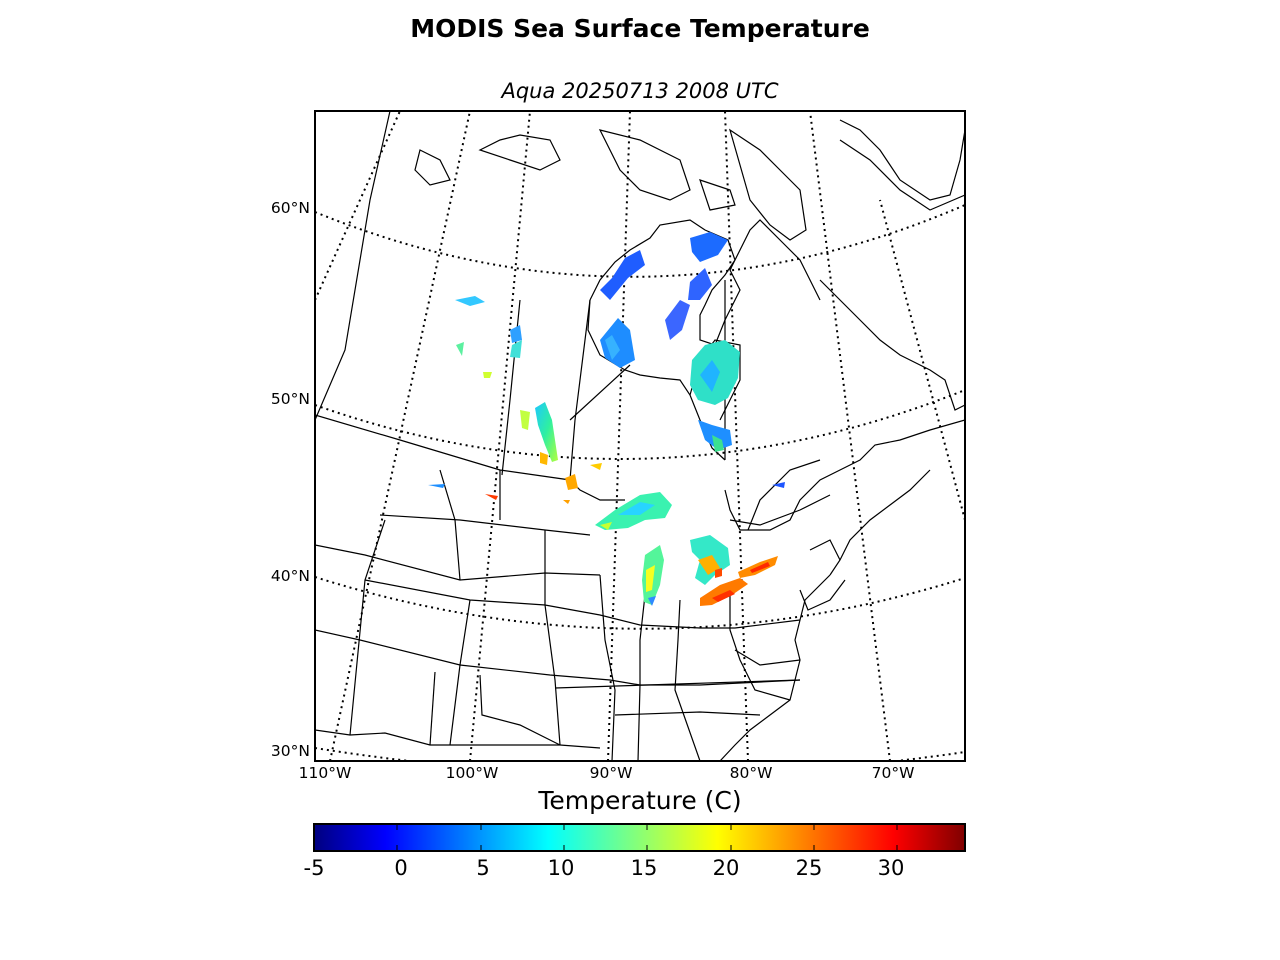 Image resolution: width=1280 pixels, height=960 pixels. What do you see at coordinates (401, 868) in the screenshot?
I see `colorbar-tick-label: 0` at bounding box center [401, 868].